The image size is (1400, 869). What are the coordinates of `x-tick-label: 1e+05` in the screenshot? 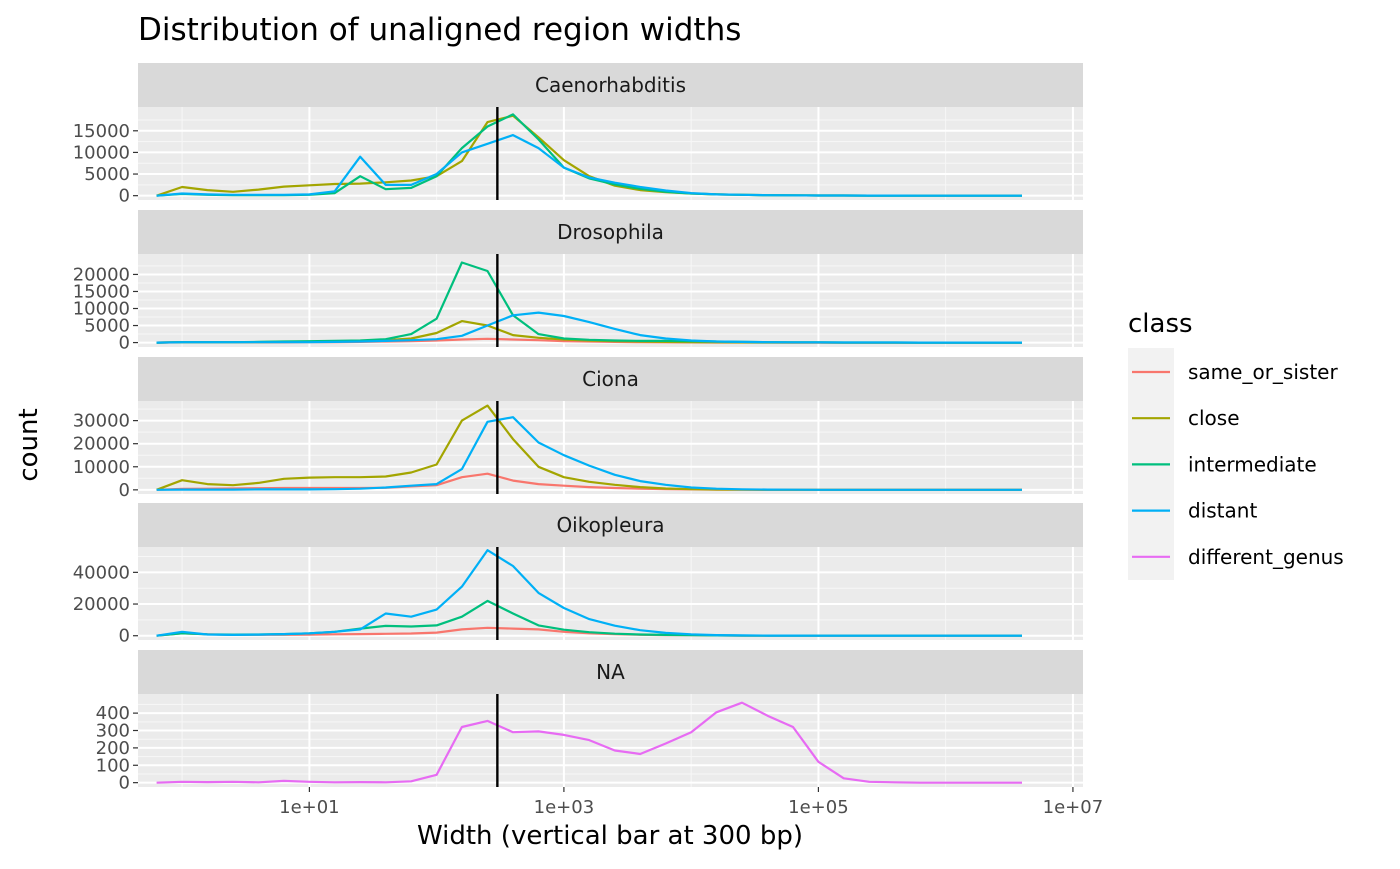 It's located at (818, 807).